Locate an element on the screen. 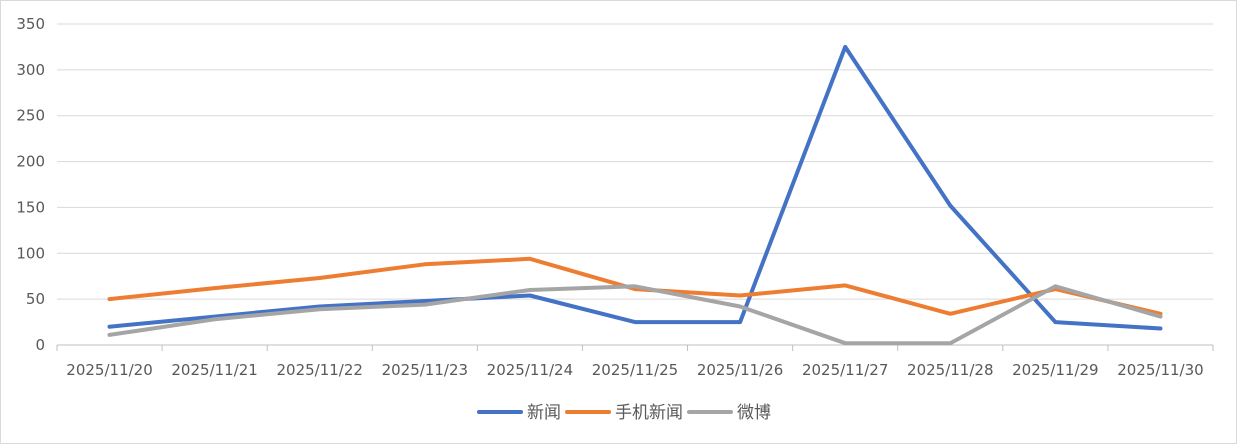  x-tick-label: 2025/11/20 is located at coordinates (109, 370).